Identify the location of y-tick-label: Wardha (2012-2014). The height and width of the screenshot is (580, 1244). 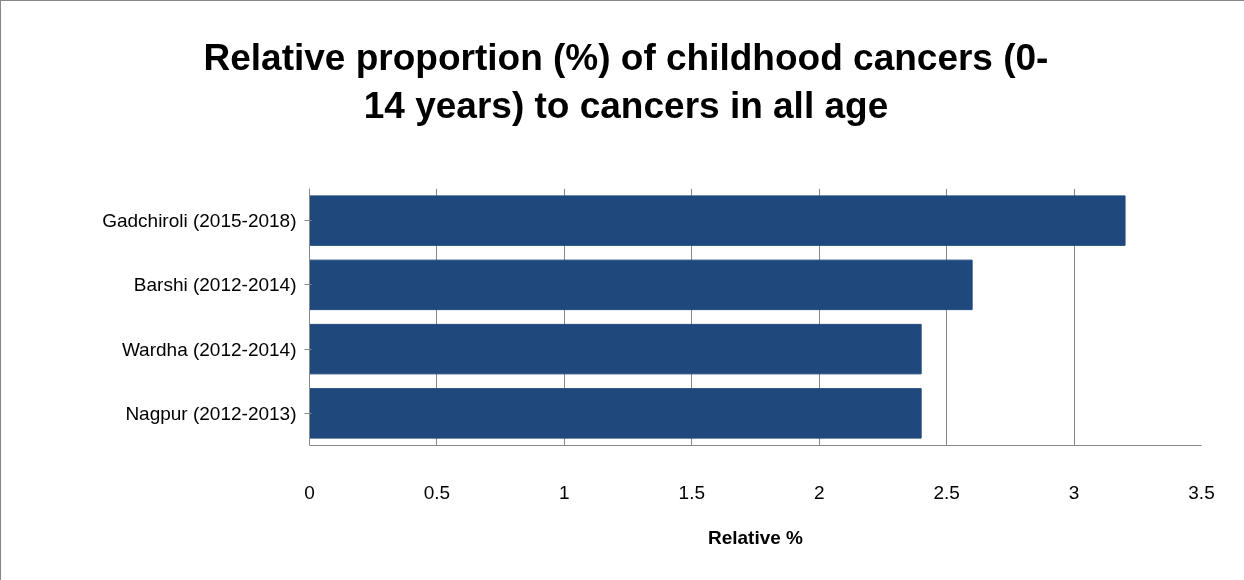
(209, 349).